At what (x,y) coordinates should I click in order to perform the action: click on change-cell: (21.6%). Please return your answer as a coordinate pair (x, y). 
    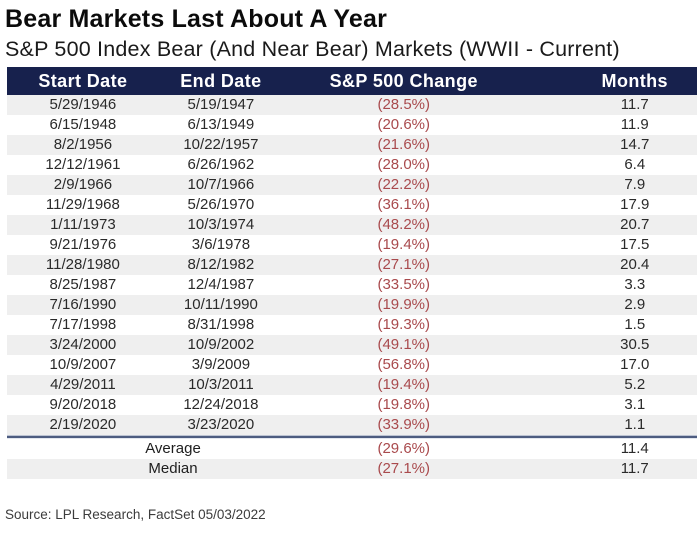
    Looking at the image, I should click on (403, 144).